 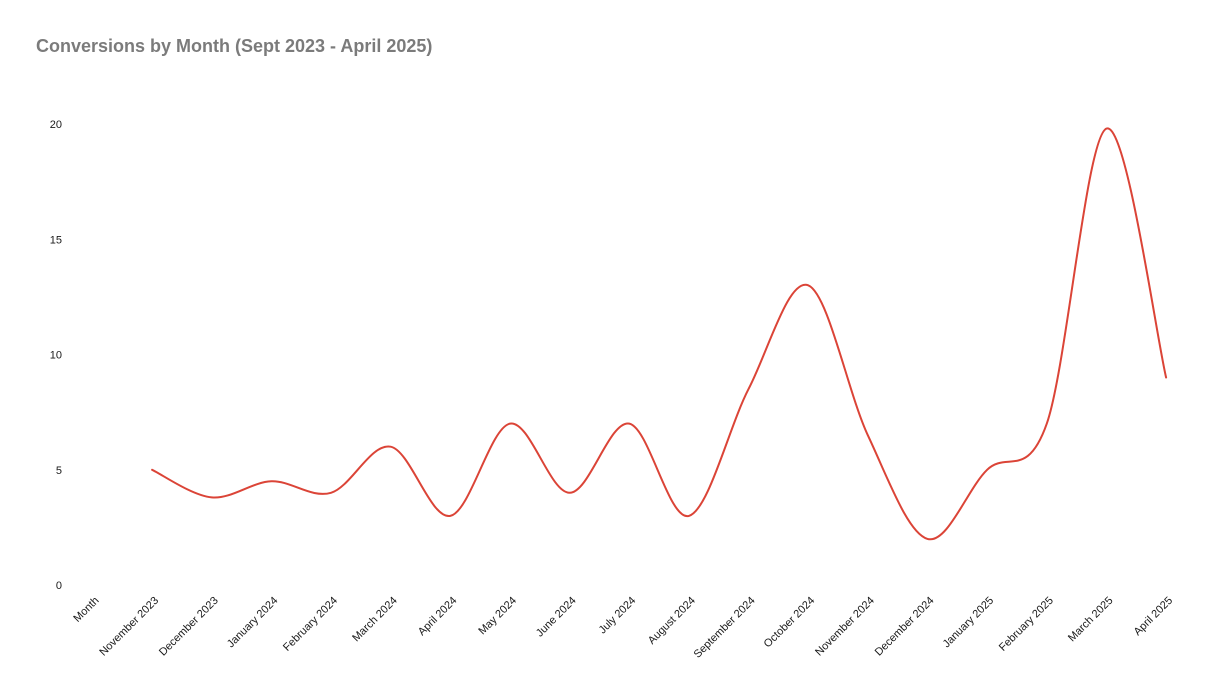 I want to click on x-axis-tick-label: September 2024, so click(x=725, y=628).